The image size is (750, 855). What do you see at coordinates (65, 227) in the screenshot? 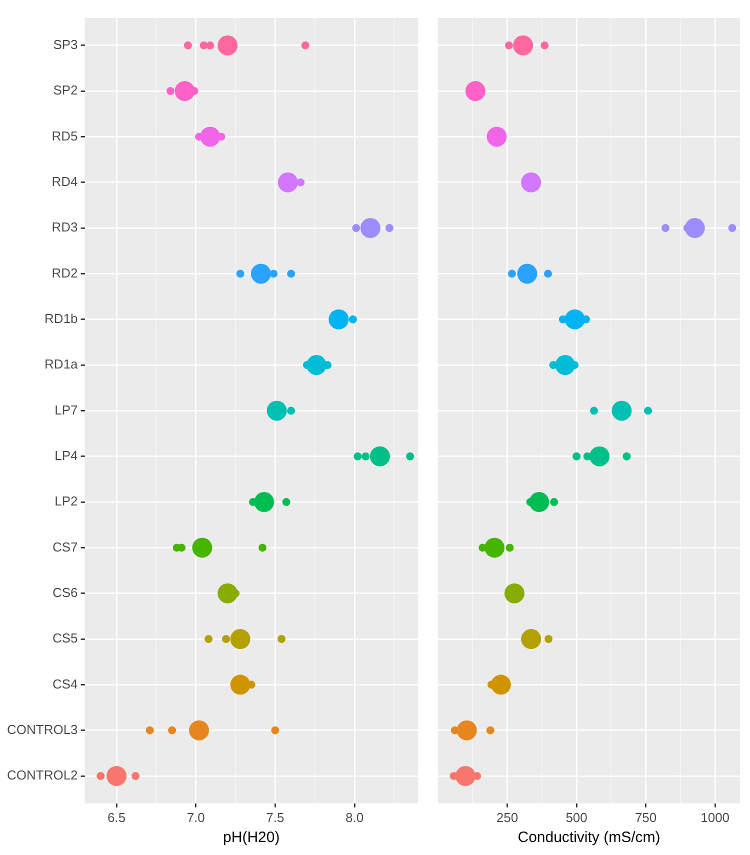
I see `y-tick-label: RD3` at bounding box center [65, 227].